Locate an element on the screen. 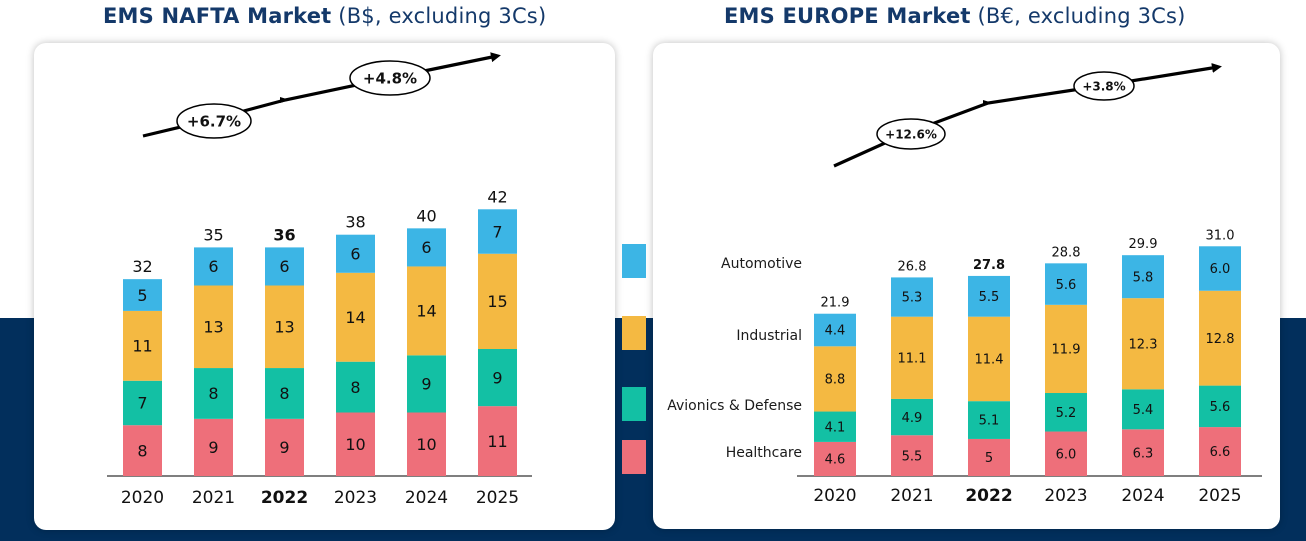  chart0-tick-label: 2023 is located at coordinates (355, 498).